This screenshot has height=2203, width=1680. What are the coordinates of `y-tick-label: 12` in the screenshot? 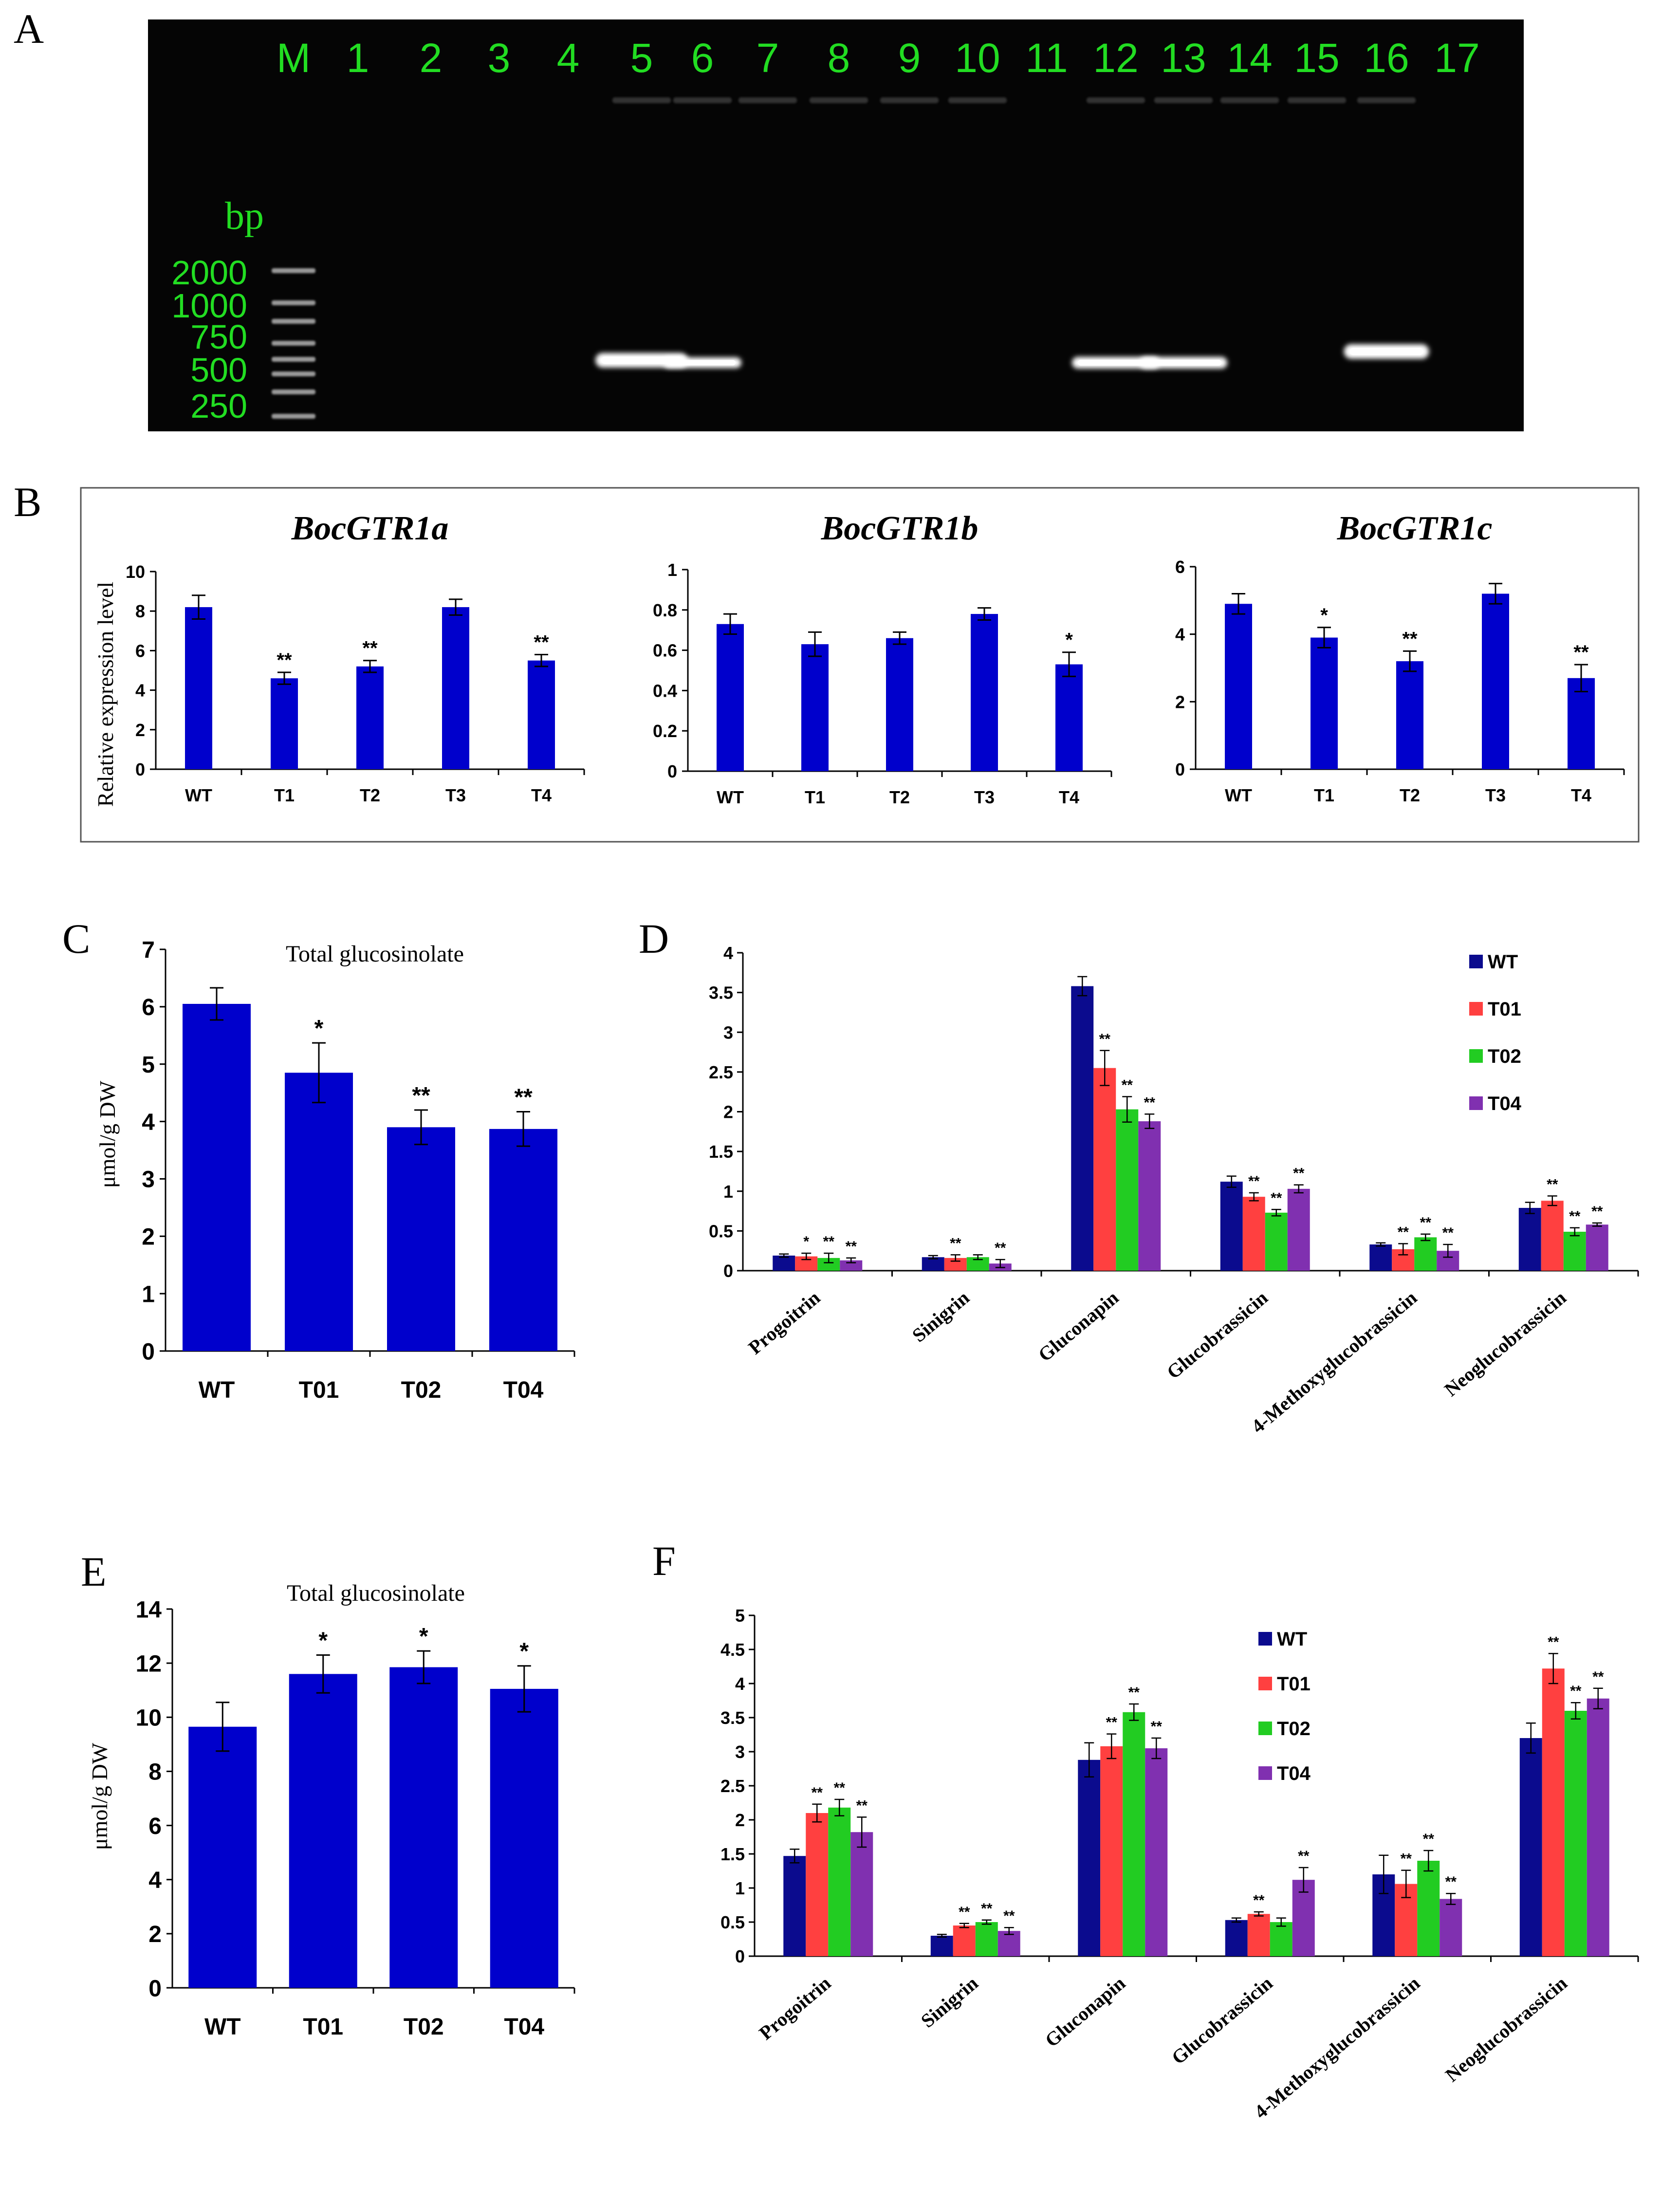 It's located at (149, 1664).